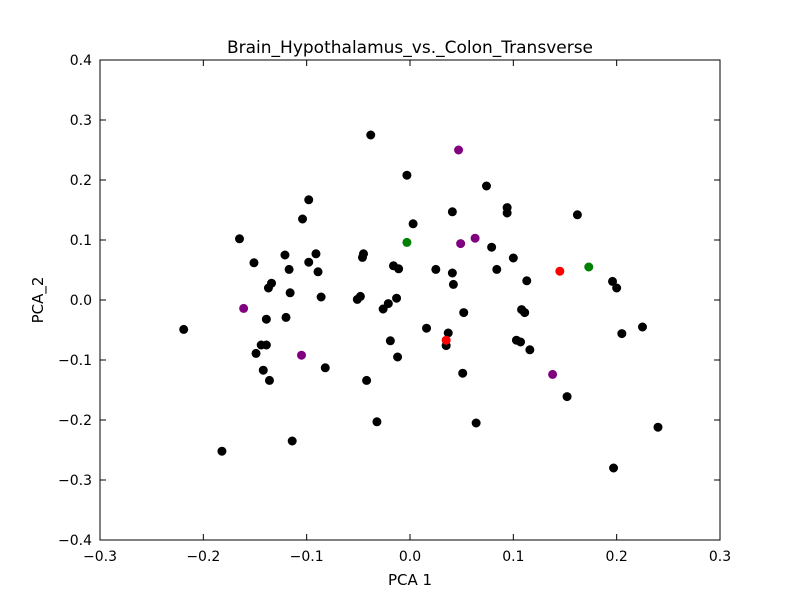 The width and height of the screenshot is (800, 604). What do you see at coordinates (410, 580) in the screenshot?
I see `x-axis-label: PCA 1` at bounding box center [410, 580].